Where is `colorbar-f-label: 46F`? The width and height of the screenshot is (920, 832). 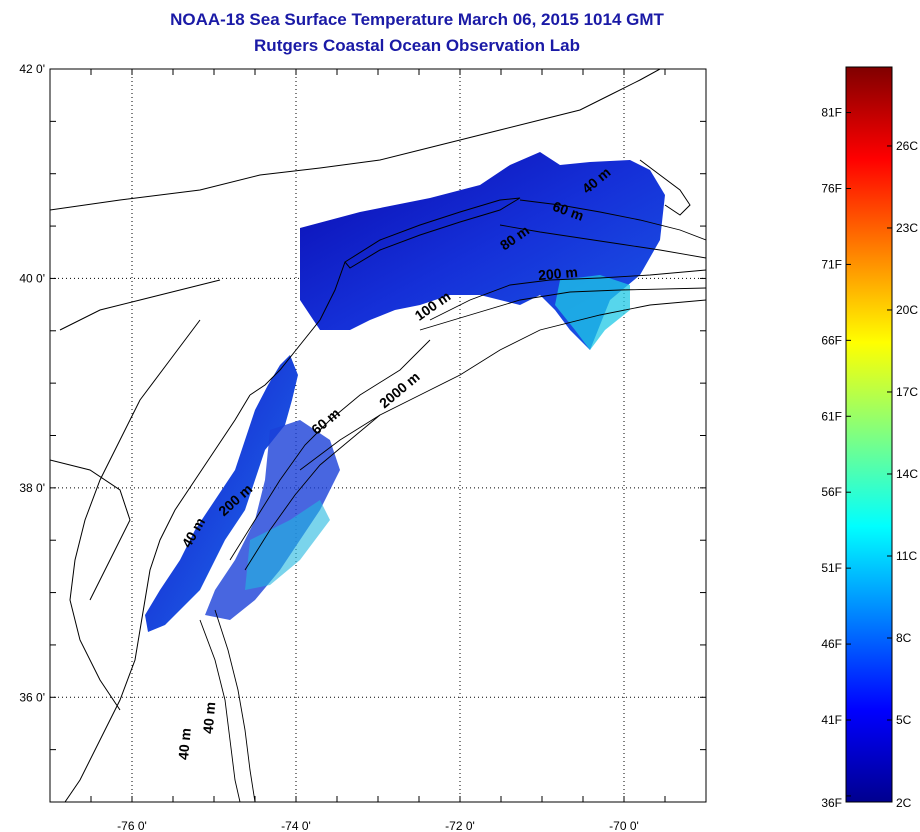 colorbar-f-label: 46F is located at coordinates (831, 644).